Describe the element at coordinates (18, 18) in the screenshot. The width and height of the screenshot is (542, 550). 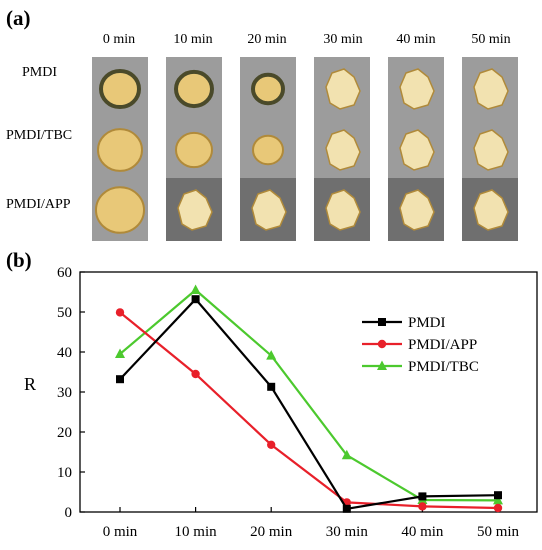
I see `panel-a-label: (a)` at that location.